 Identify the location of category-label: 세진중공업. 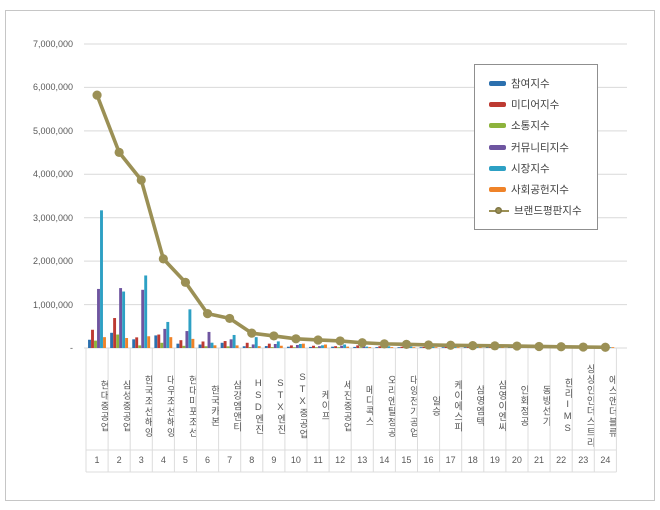
(346, 406).